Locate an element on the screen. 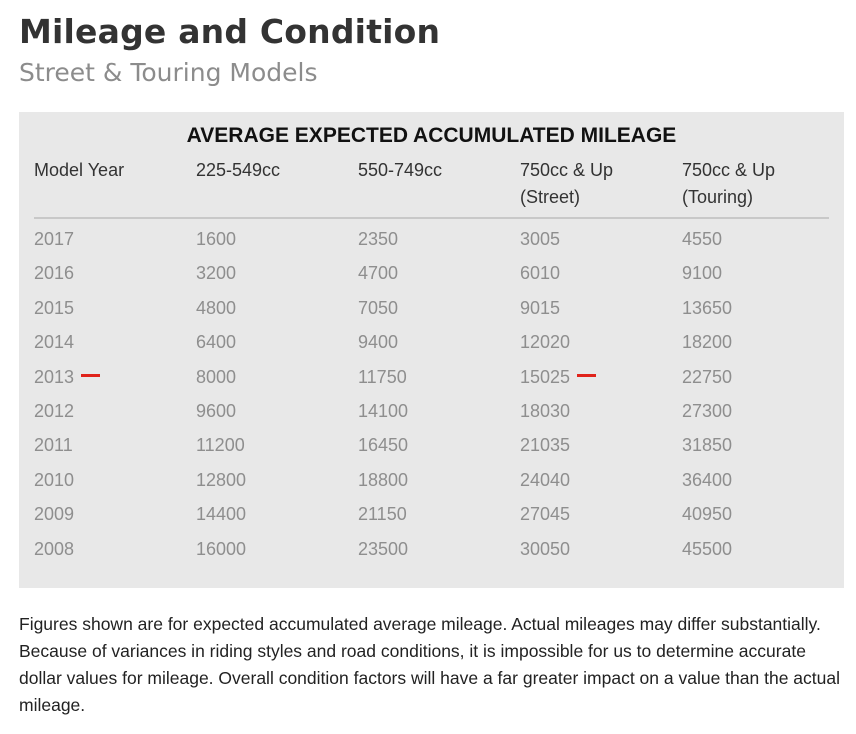 The height and width of the screenshot is (734, 856). table-cell: 11750 is located at coordinates (382, 377).